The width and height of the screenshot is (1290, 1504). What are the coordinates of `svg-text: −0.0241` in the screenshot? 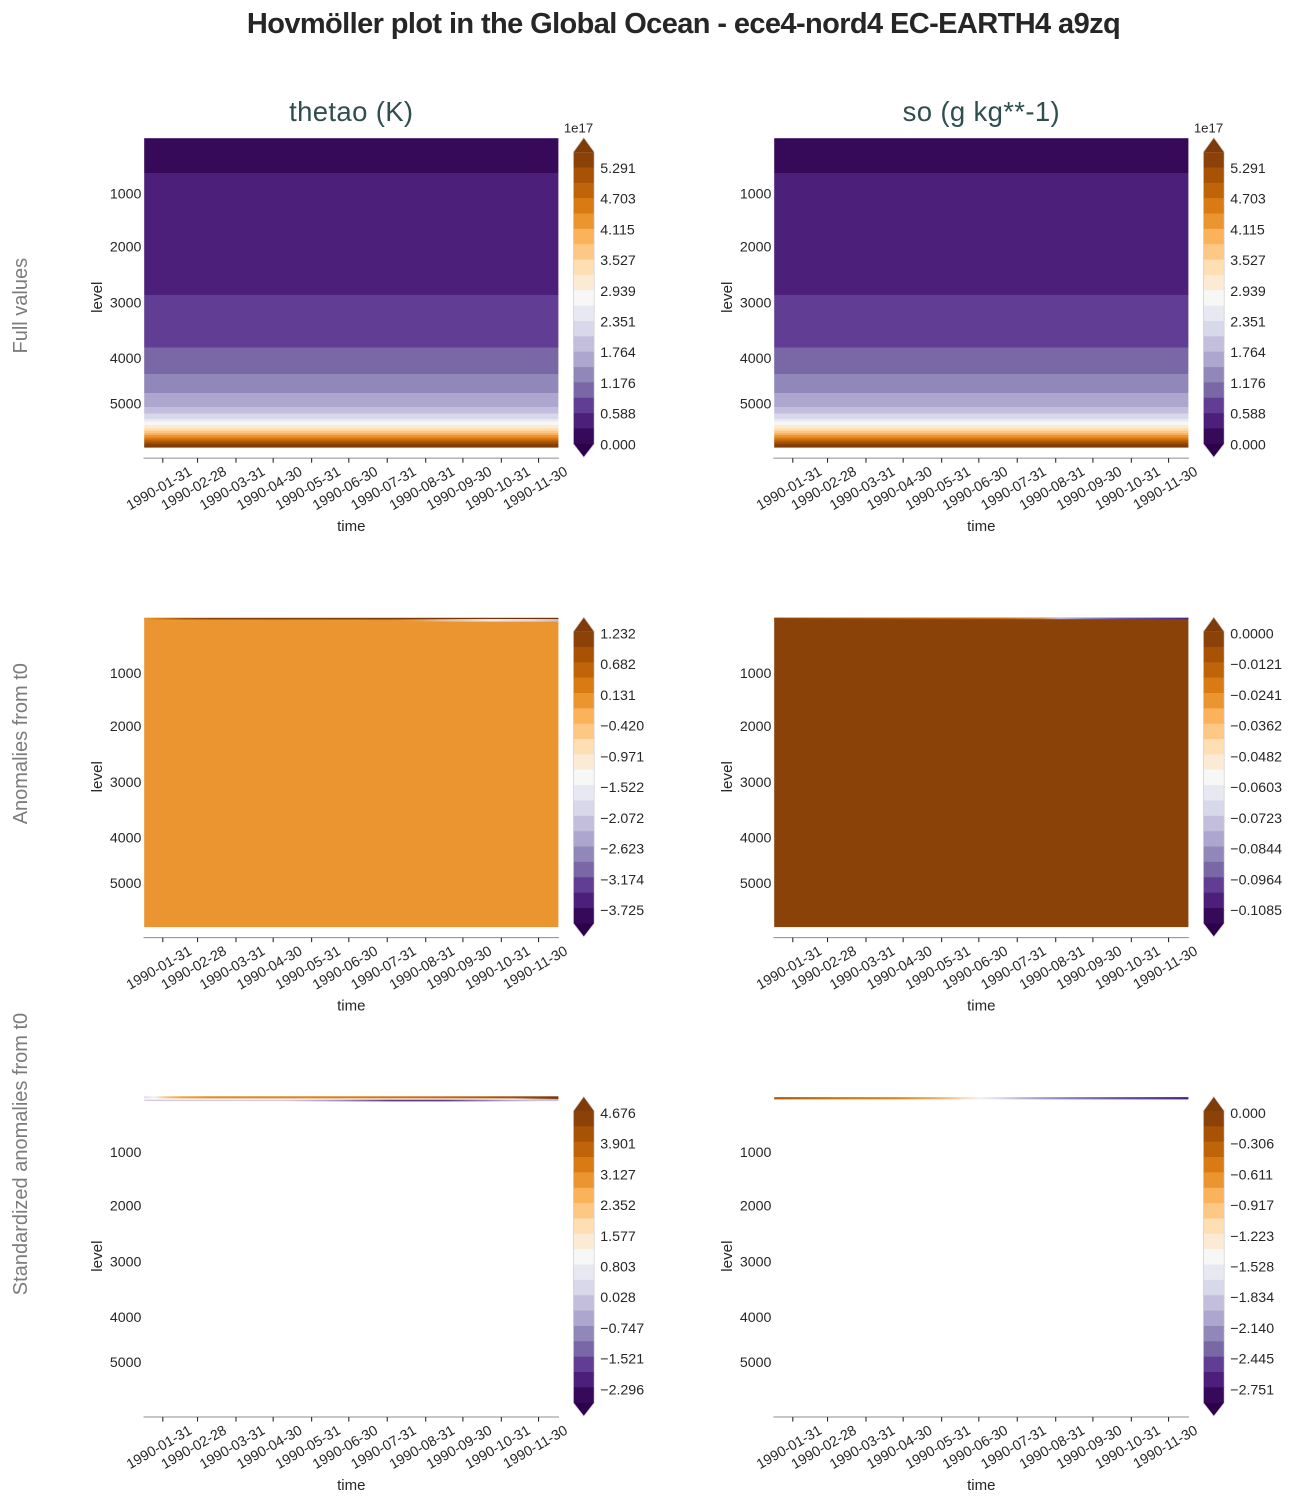 It's located at (1256, 696).